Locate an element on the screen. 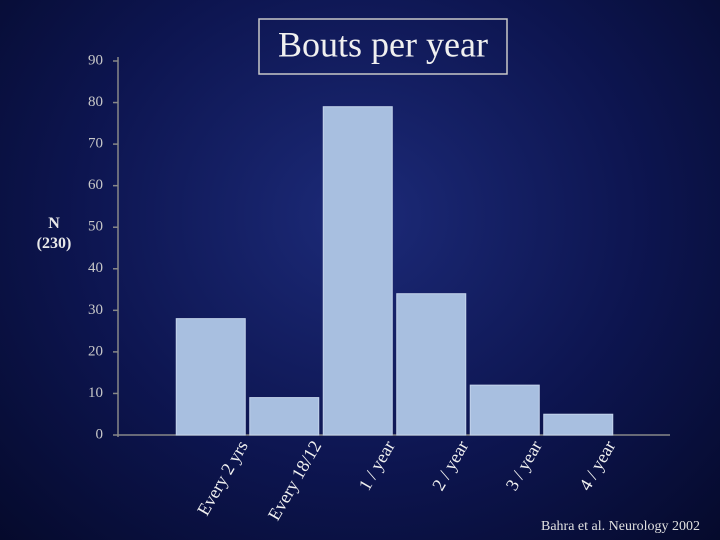  x-tick-label: 4 / year is located at coordinates (597, 465).